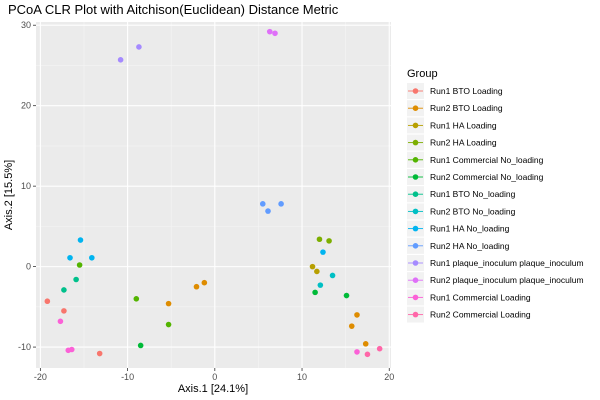 The height and width of the screenshot is (400, 600). Describe the element at coordinates (473, 194) in the screenshot. I see `legend-label: Run1 BTO No_loading` at that location.